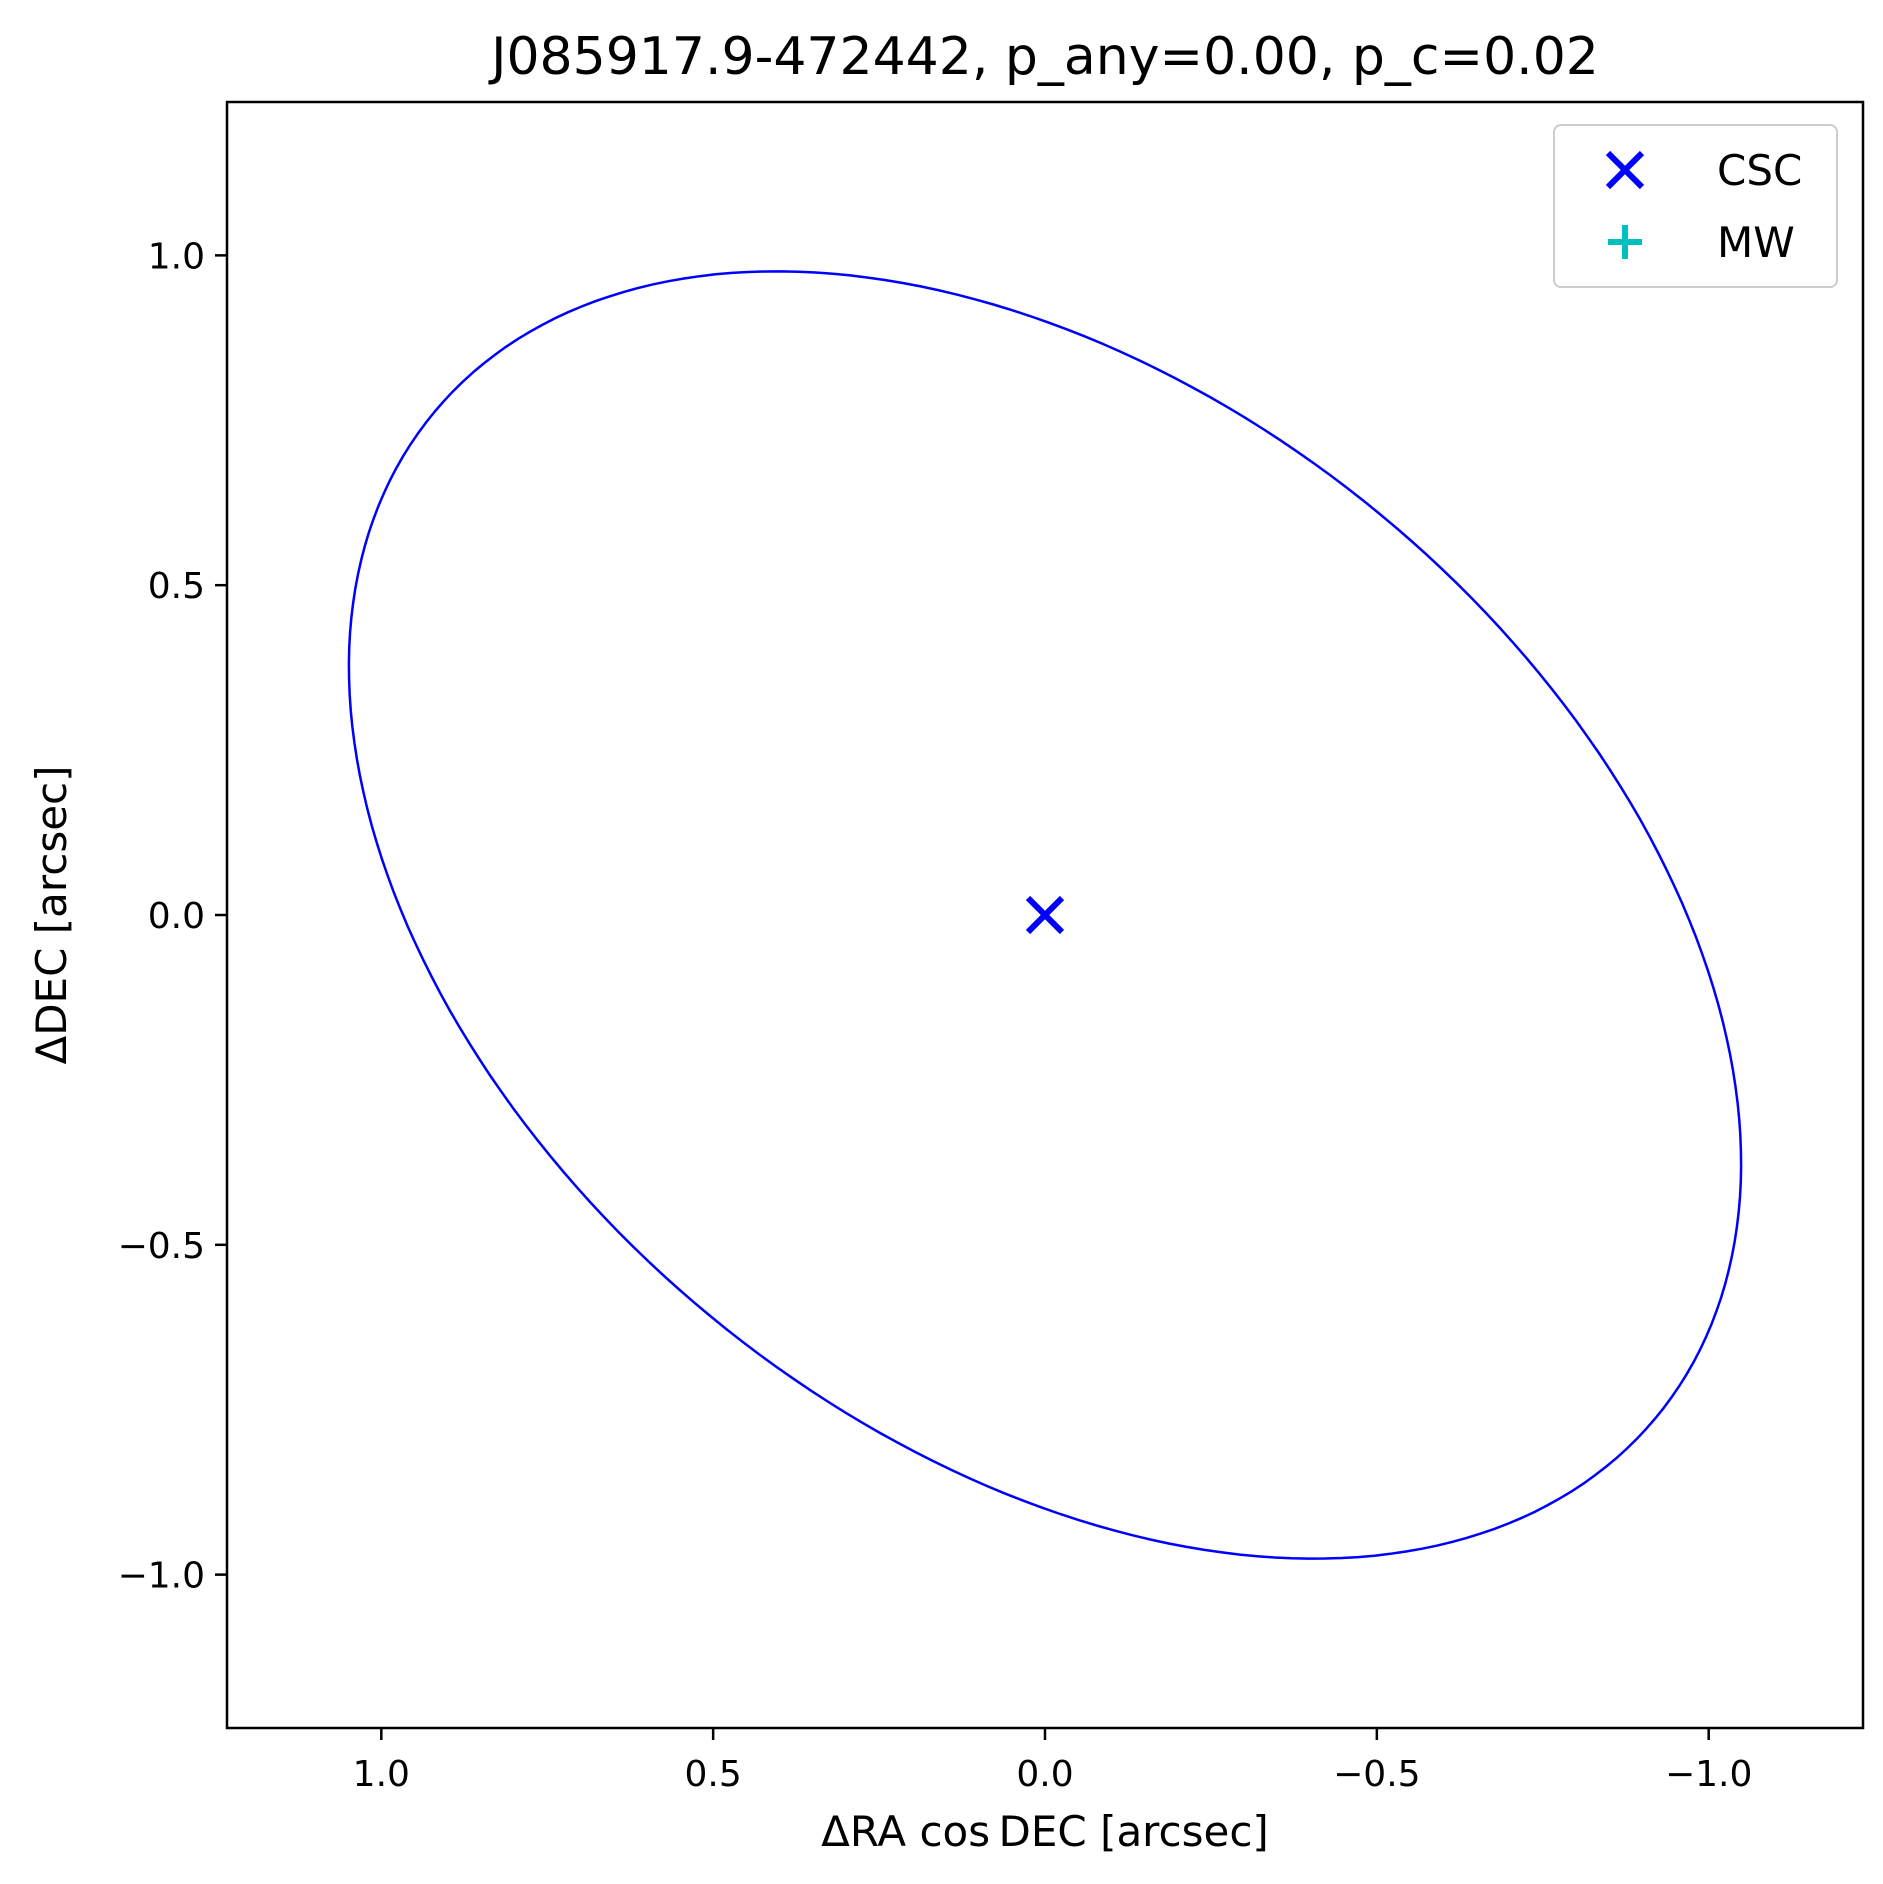 This screenshot has height=1884, width=1883. What do you see at coordinates (176, 256) in the screenshot?
I see `y-tick-label: 1.0` at bounding box center [176, 256].